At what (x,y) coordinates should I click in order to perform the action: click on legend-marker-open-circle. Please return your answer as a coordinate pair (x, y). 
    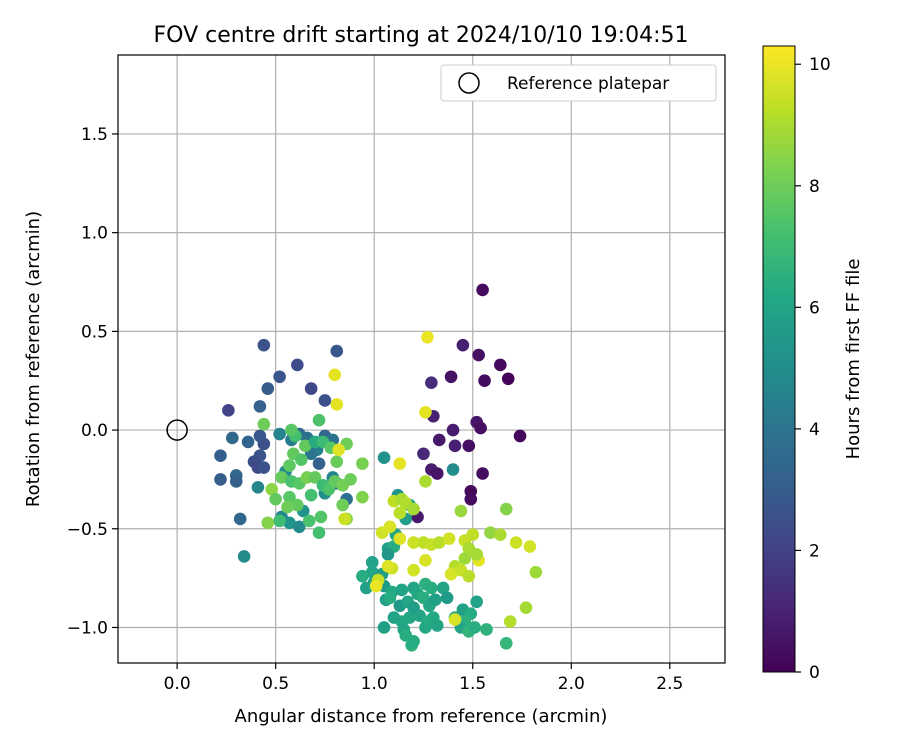
    Looking at the image, I should click on (469, 83).